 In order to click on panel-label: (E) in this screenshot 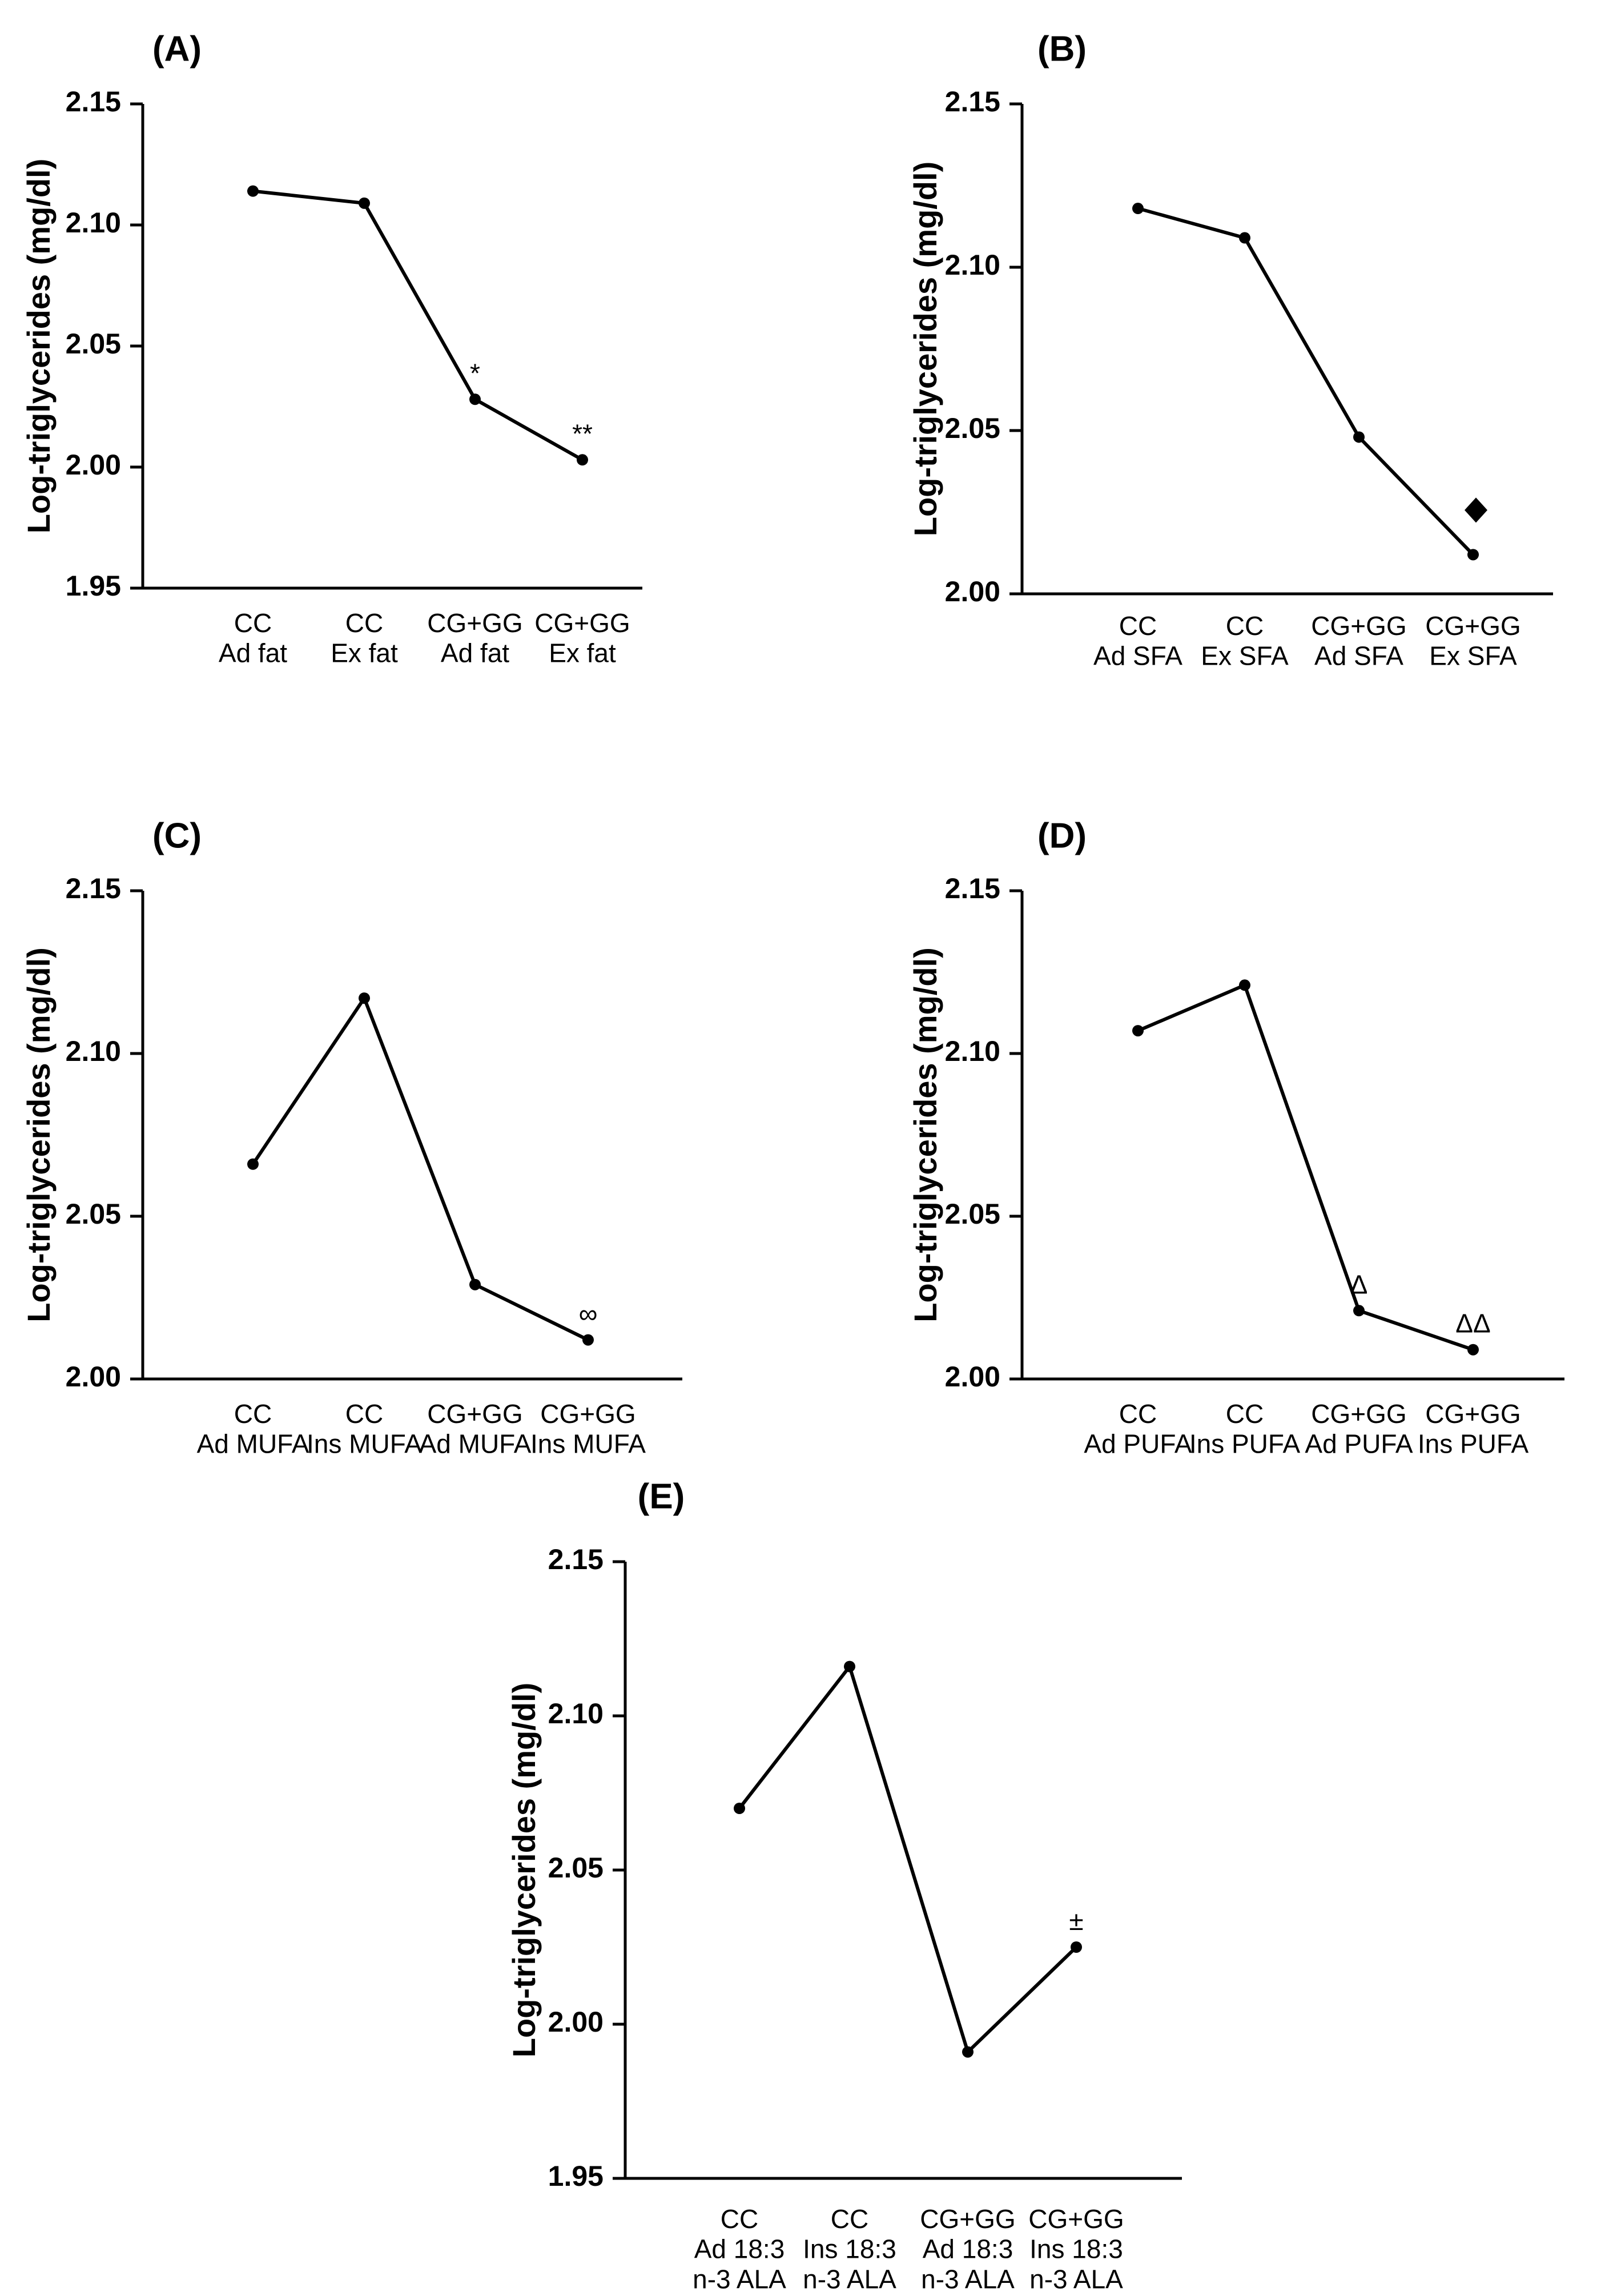, I will do `click(661, 1496)`.